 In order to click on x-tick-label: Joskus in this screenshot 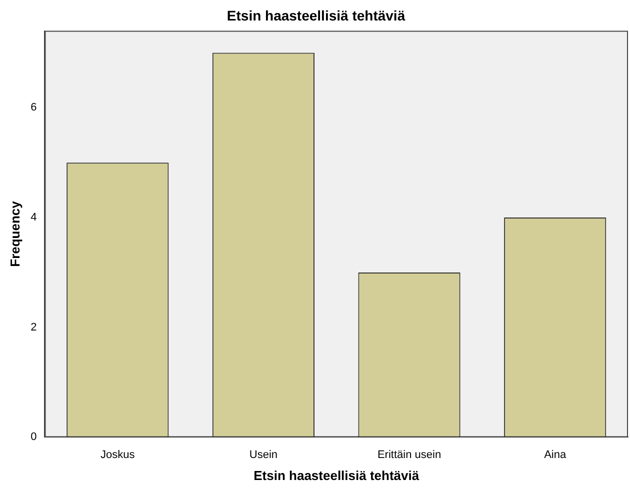, I will do `click(118, 454)`.